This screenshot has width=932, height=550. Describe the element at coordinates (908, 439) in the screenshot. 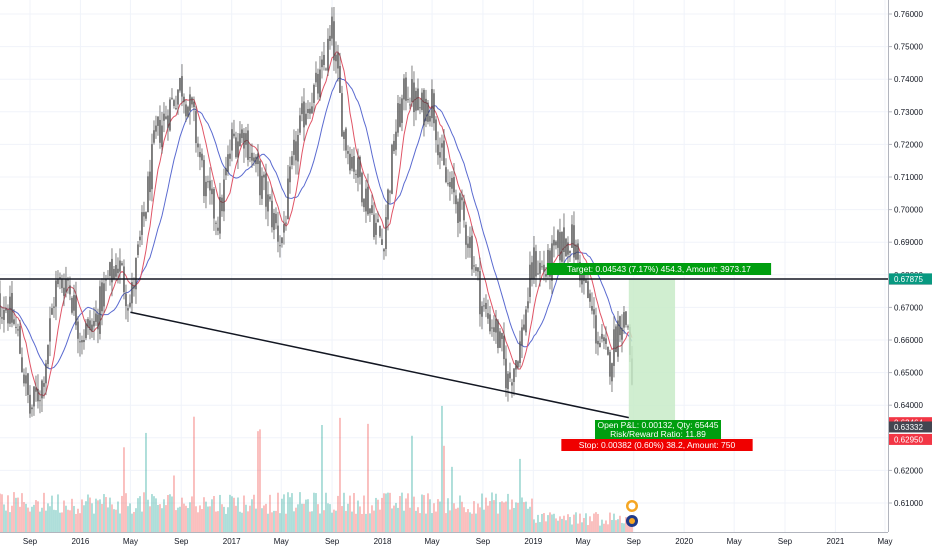

I see `price-tag-label: 0.62950` at that location.